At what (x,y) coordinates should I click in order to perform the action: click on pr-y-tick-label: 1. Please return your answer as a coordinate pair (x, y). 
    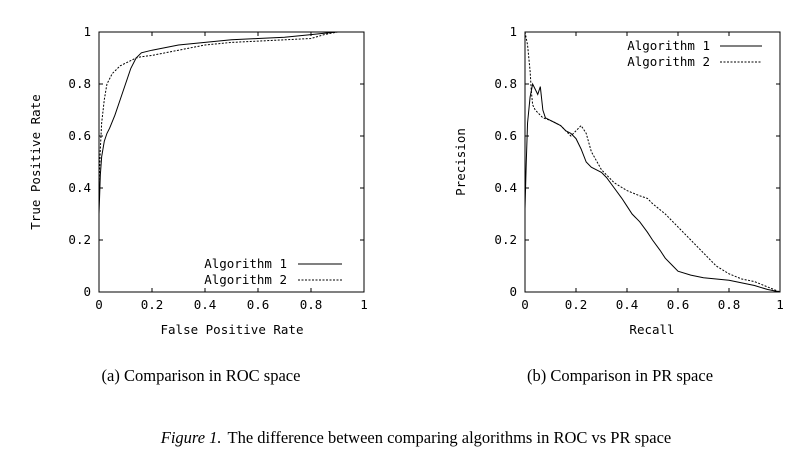
    Looking at the image, I should click on (513, 31).